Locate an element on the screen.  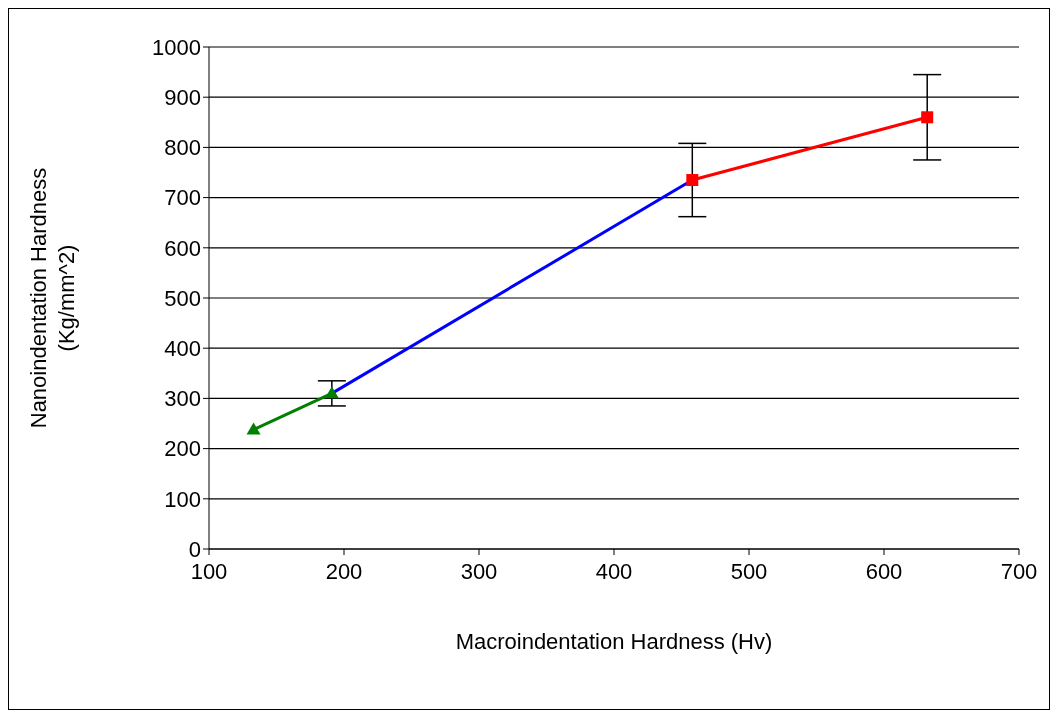
x-tick-label: 700 is located at coordinates (1019, 571).